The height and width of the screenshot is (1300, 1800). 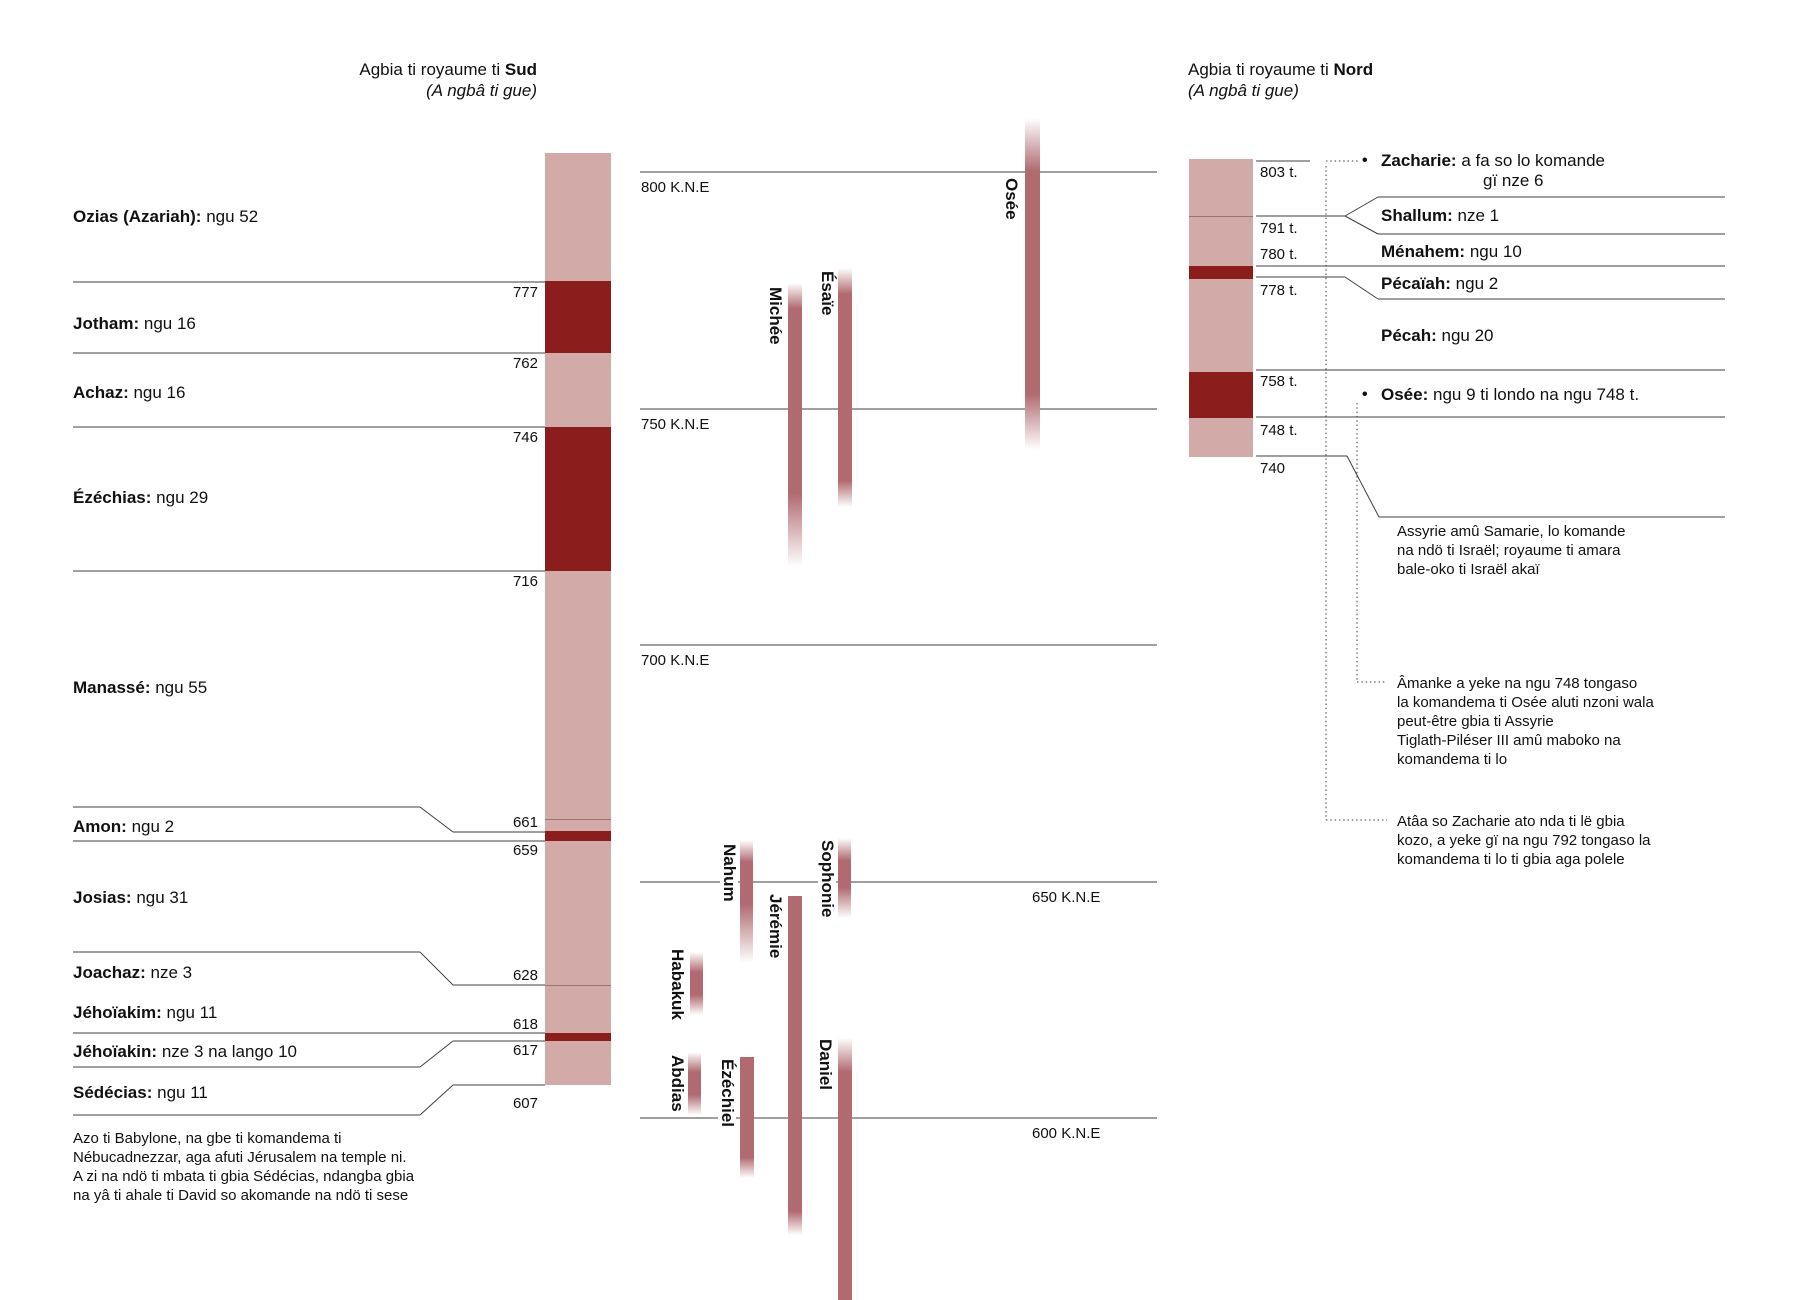 I want to click on sud-header-bold: Sud, so click(x=520, y=69).